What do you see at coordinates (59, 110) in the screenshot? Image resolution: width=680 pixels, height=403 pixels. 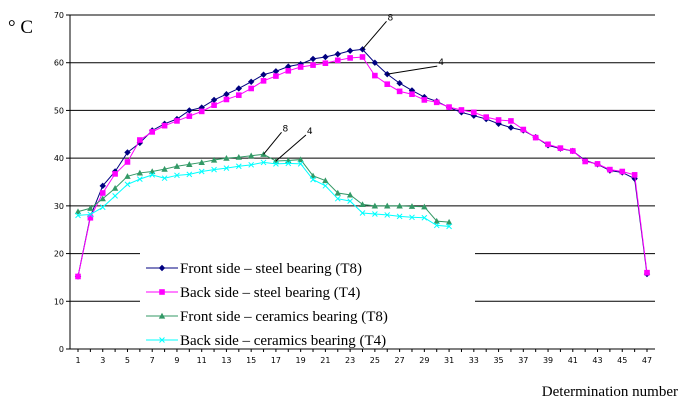 I see `y-tick-label-50: 50` at bounding box center [59, 110].